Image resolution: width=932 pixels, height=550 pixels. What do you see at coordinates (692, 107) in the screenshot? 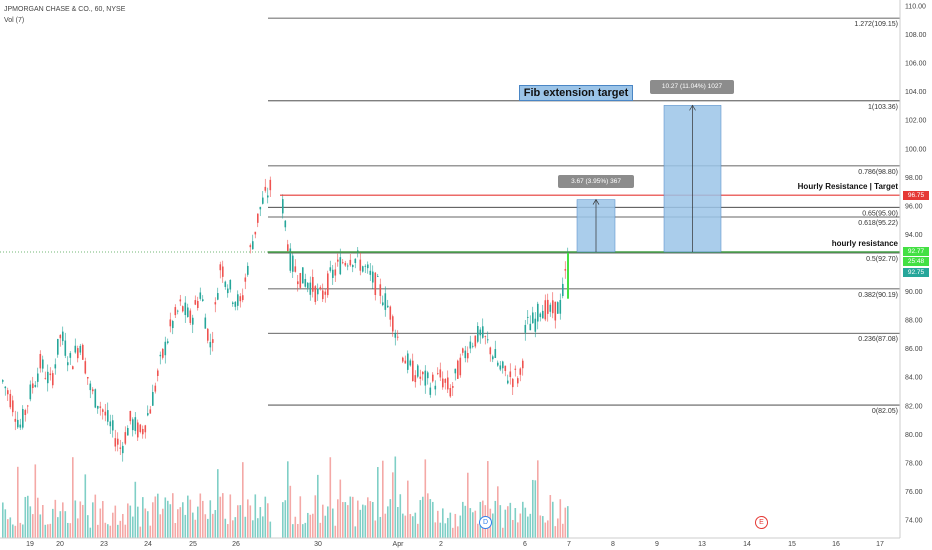
I see `measure-large-box-arrow-head` at bounding box center [692, 107].